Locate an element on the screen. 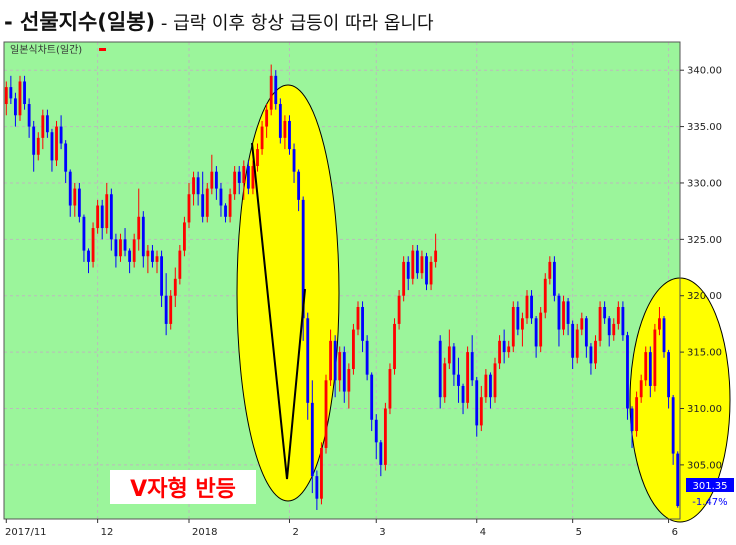 This screenshot has height=545, width=736. y-tick-label: 315.00 is located at coordinates (704, 353).